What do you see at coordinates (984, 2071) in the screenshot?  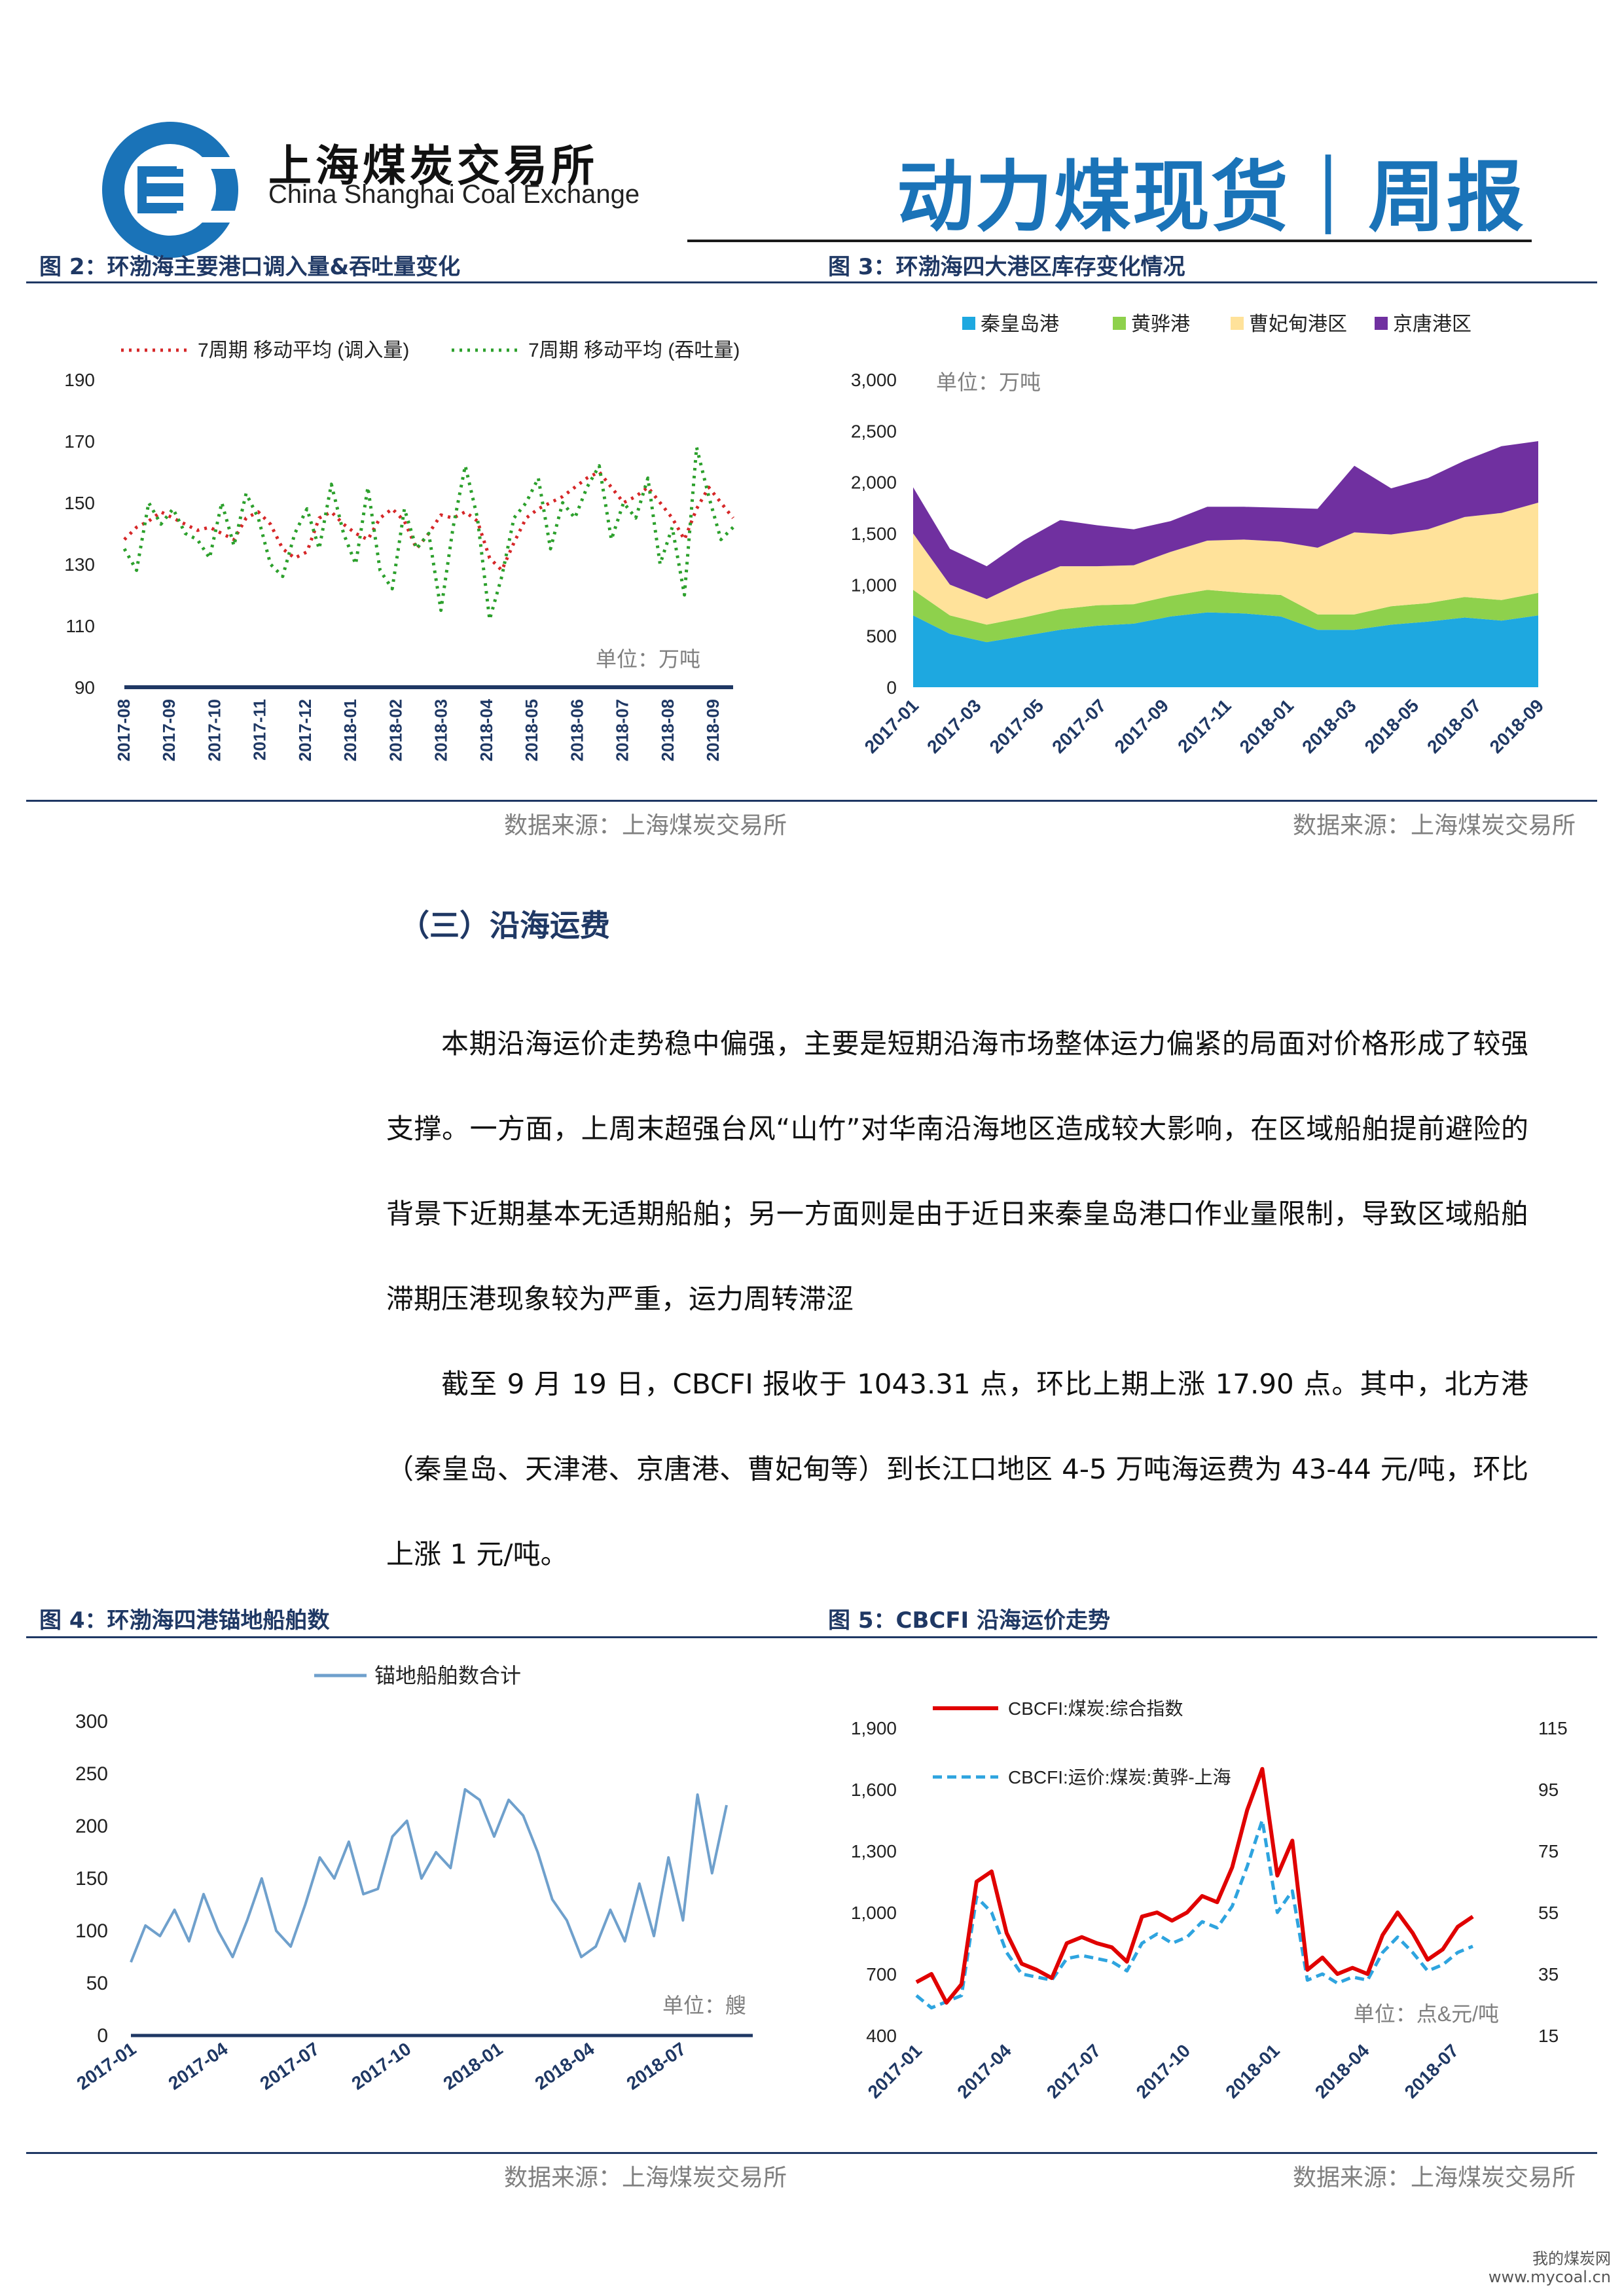 I see `fig5-xtick: 2017-04` at bounding box center [984, 2071].